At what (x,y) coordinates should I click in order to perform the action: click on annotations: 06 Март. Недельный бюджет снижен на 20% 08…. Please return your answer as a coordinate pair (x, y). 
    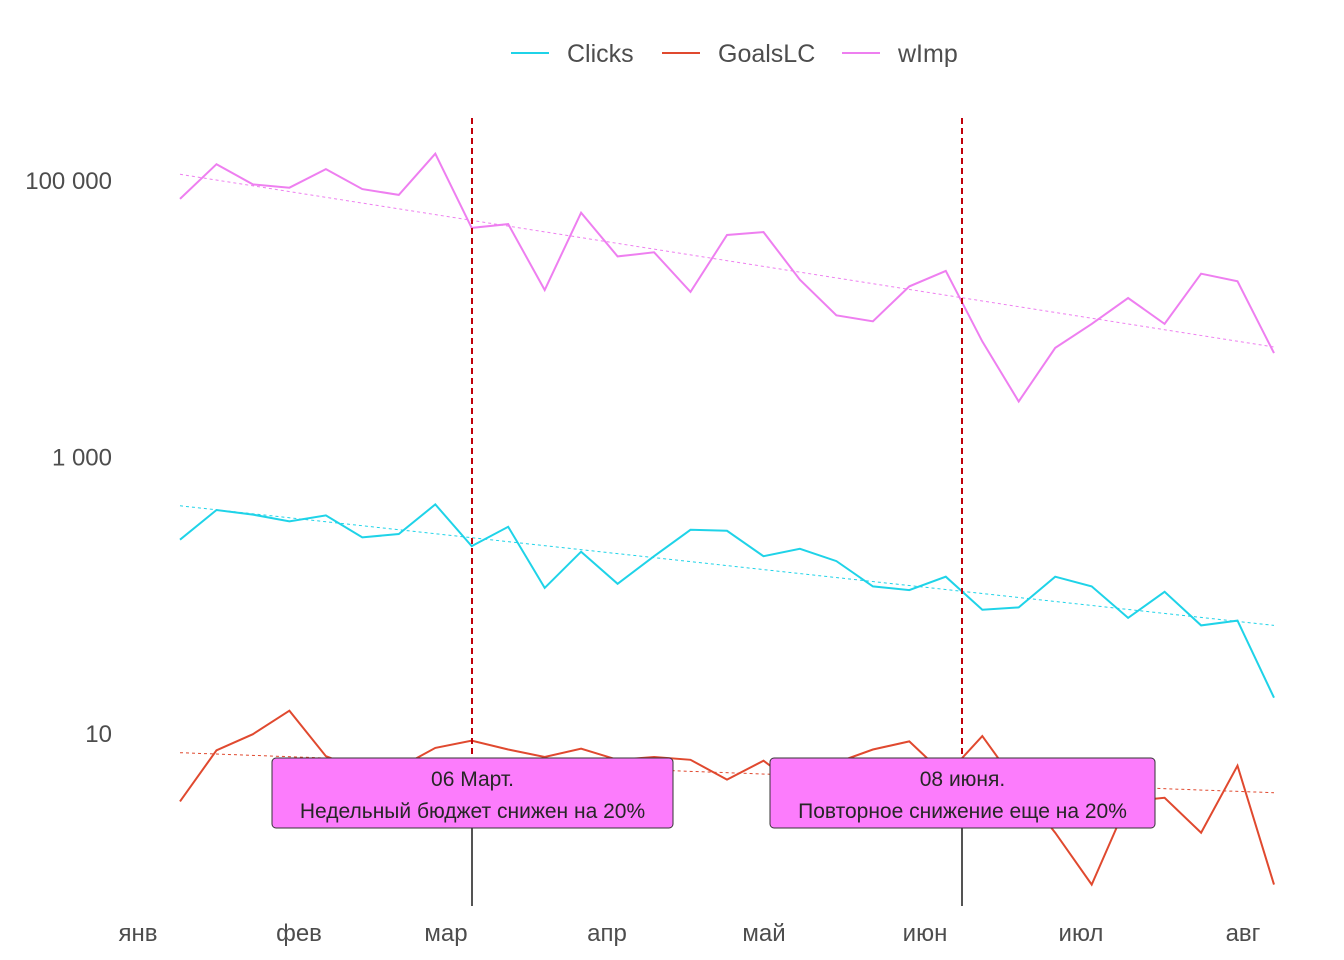
    Looking at the image, I should click on (713, 831).